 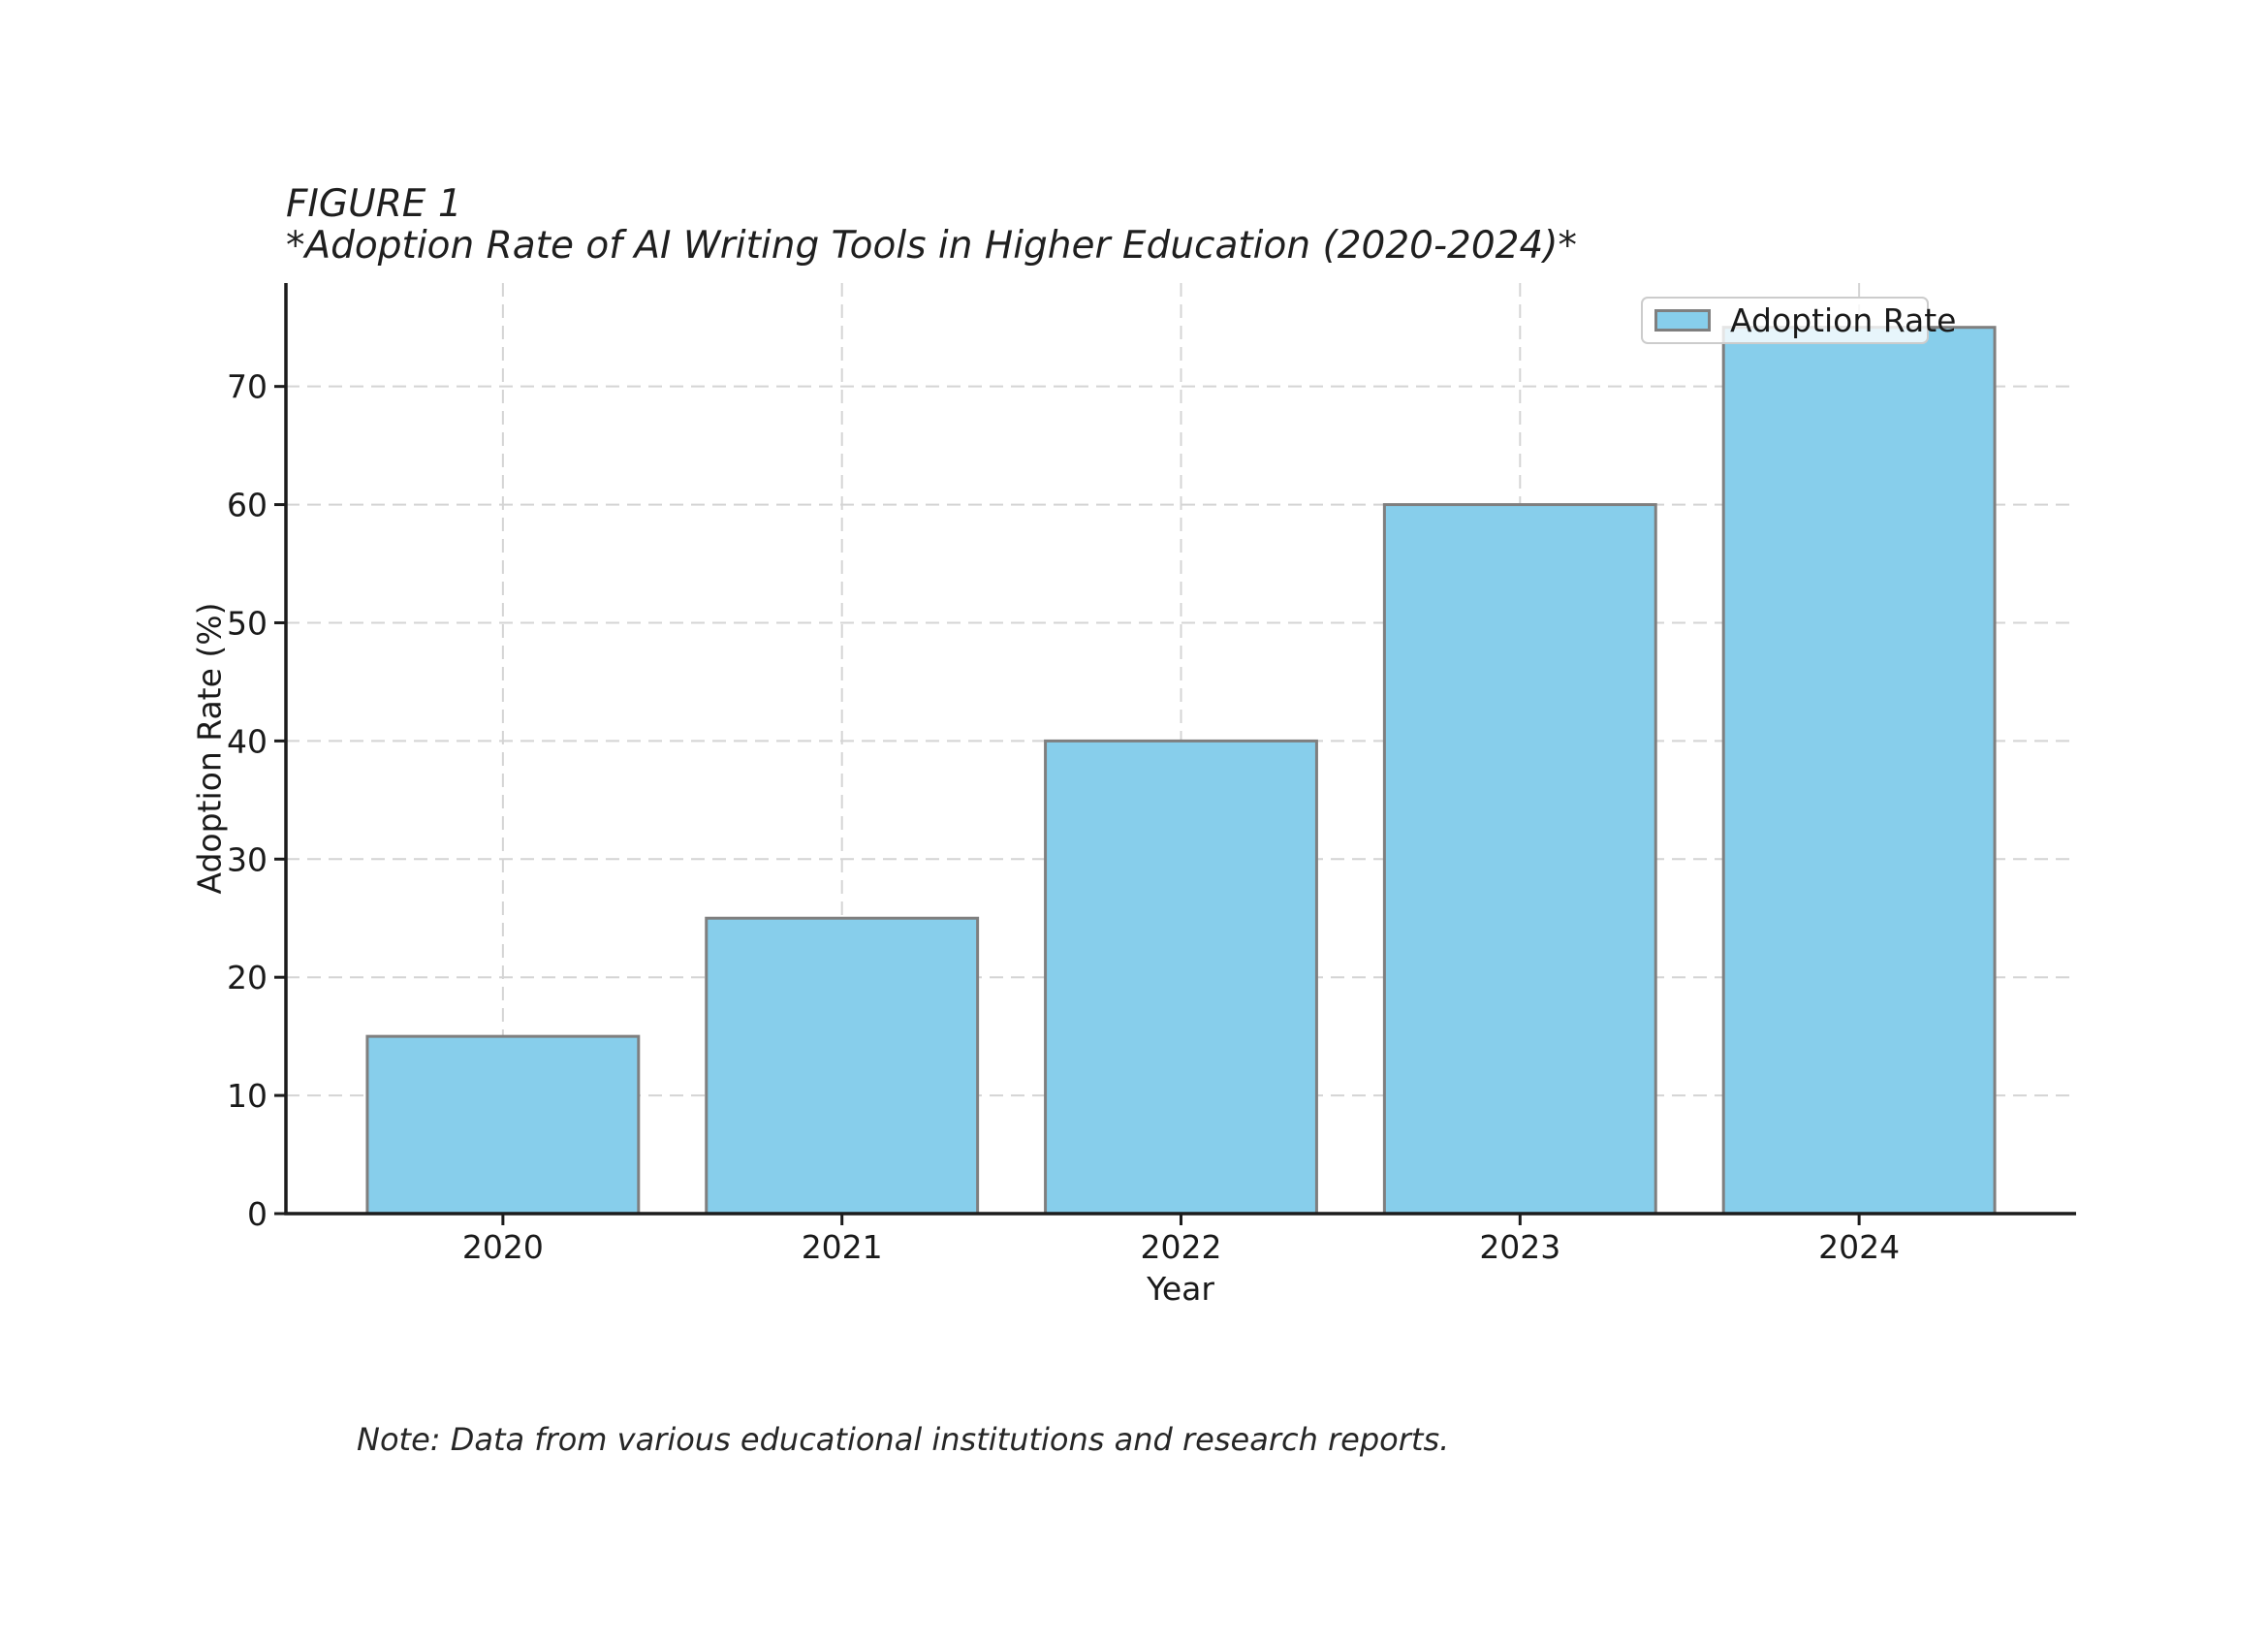 What do you see at coordinates (503, 1125) in the screenshot?
I see `bar-2020` at bounding box center [503, 1125].